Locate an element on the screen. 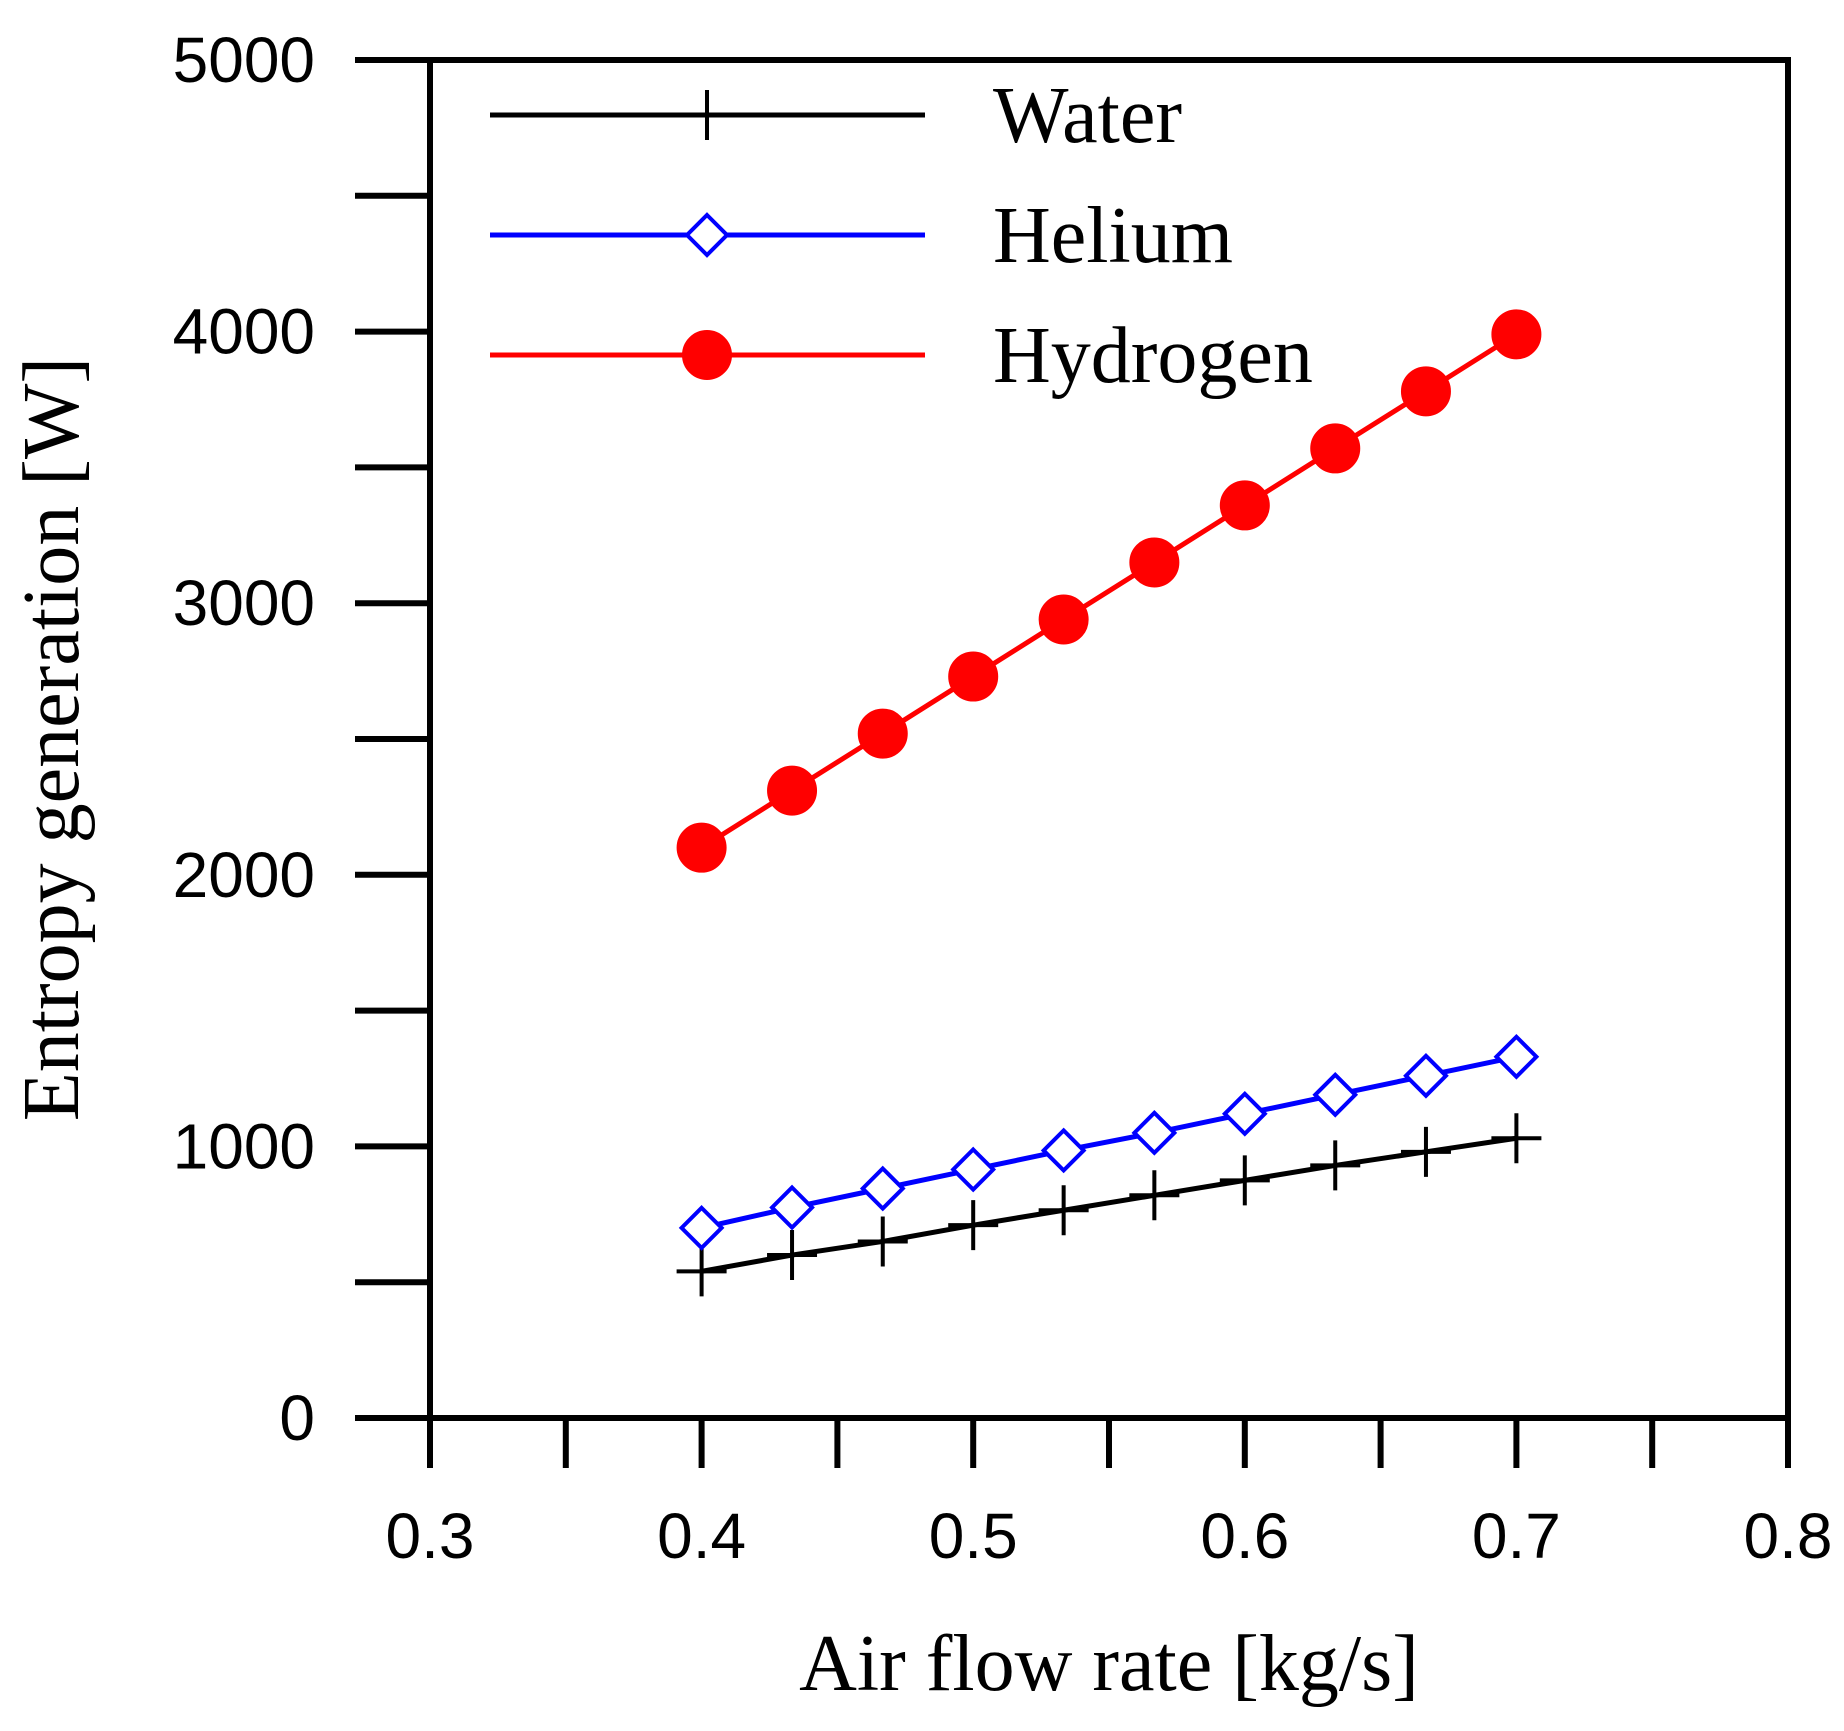  x-tick-label: 0.4 is located at coordinates (701, 1536).